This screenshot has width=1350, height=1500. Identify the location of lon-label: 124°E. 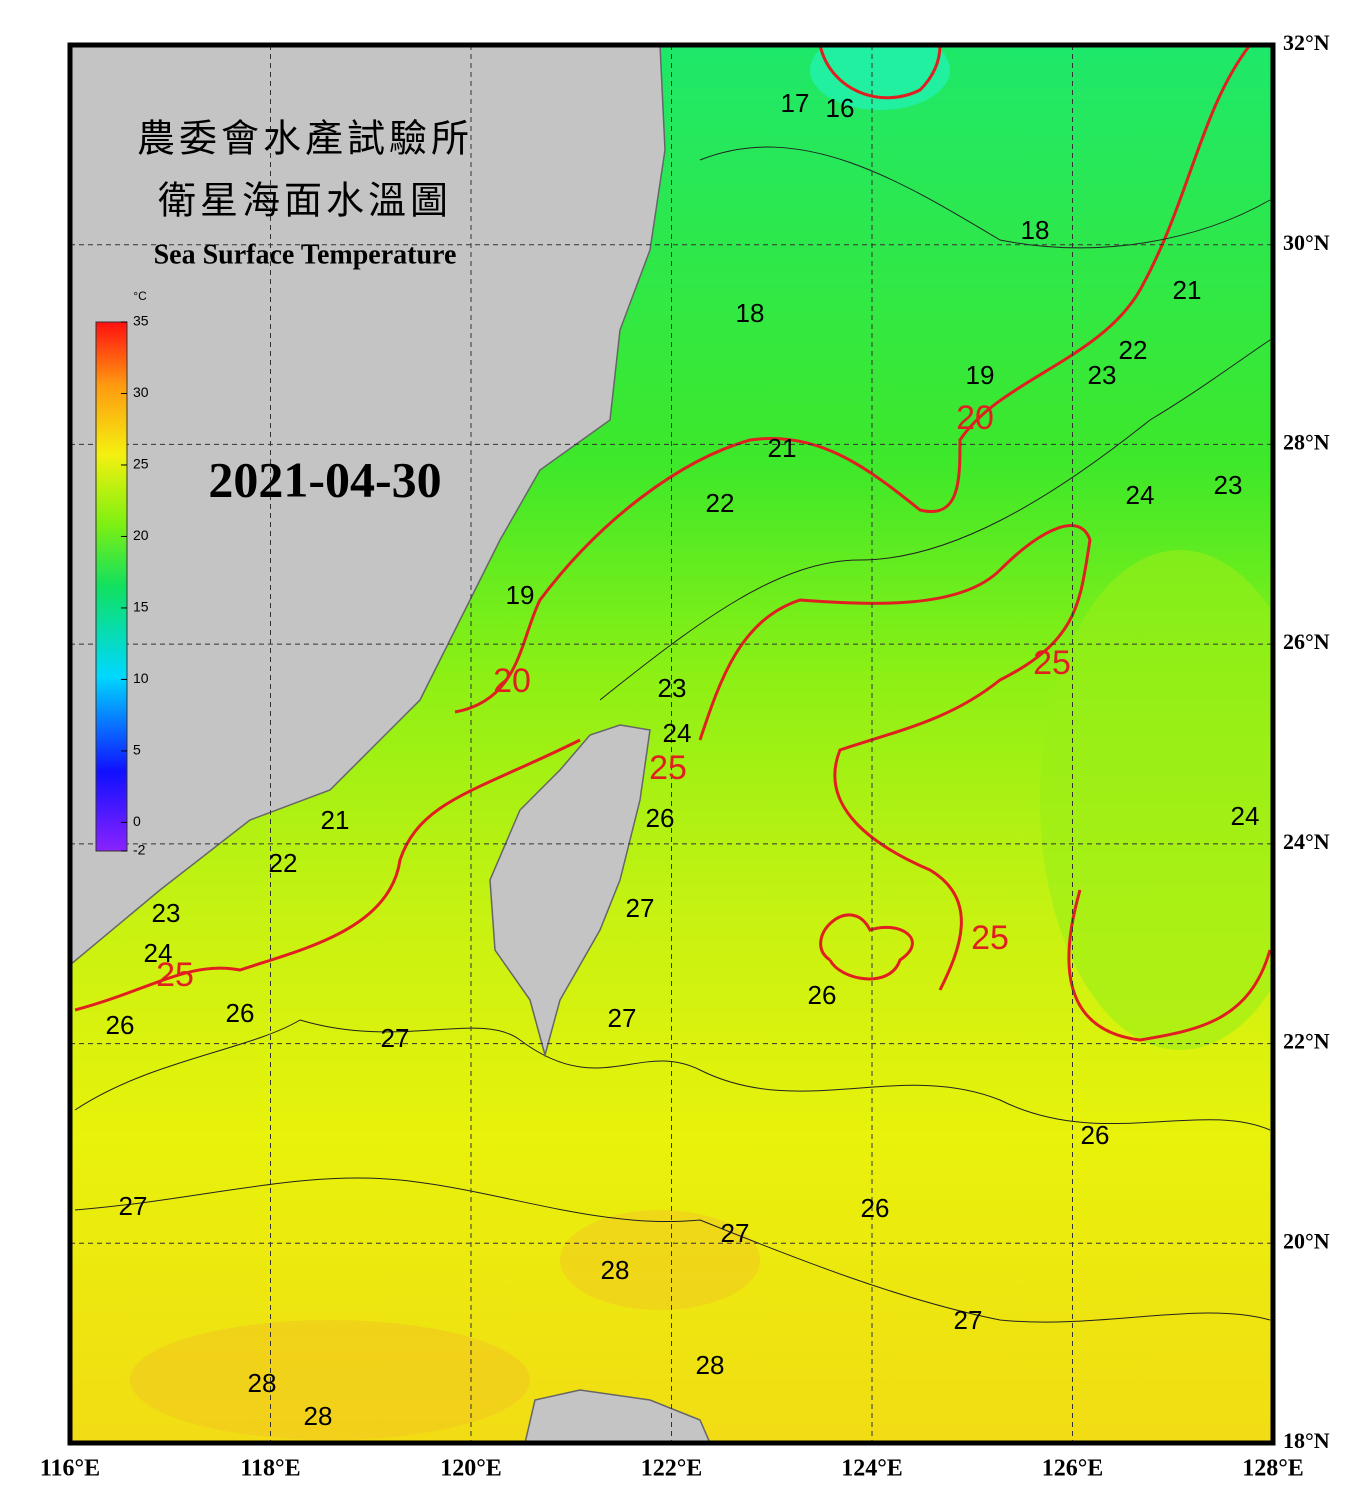
(872, 1469).